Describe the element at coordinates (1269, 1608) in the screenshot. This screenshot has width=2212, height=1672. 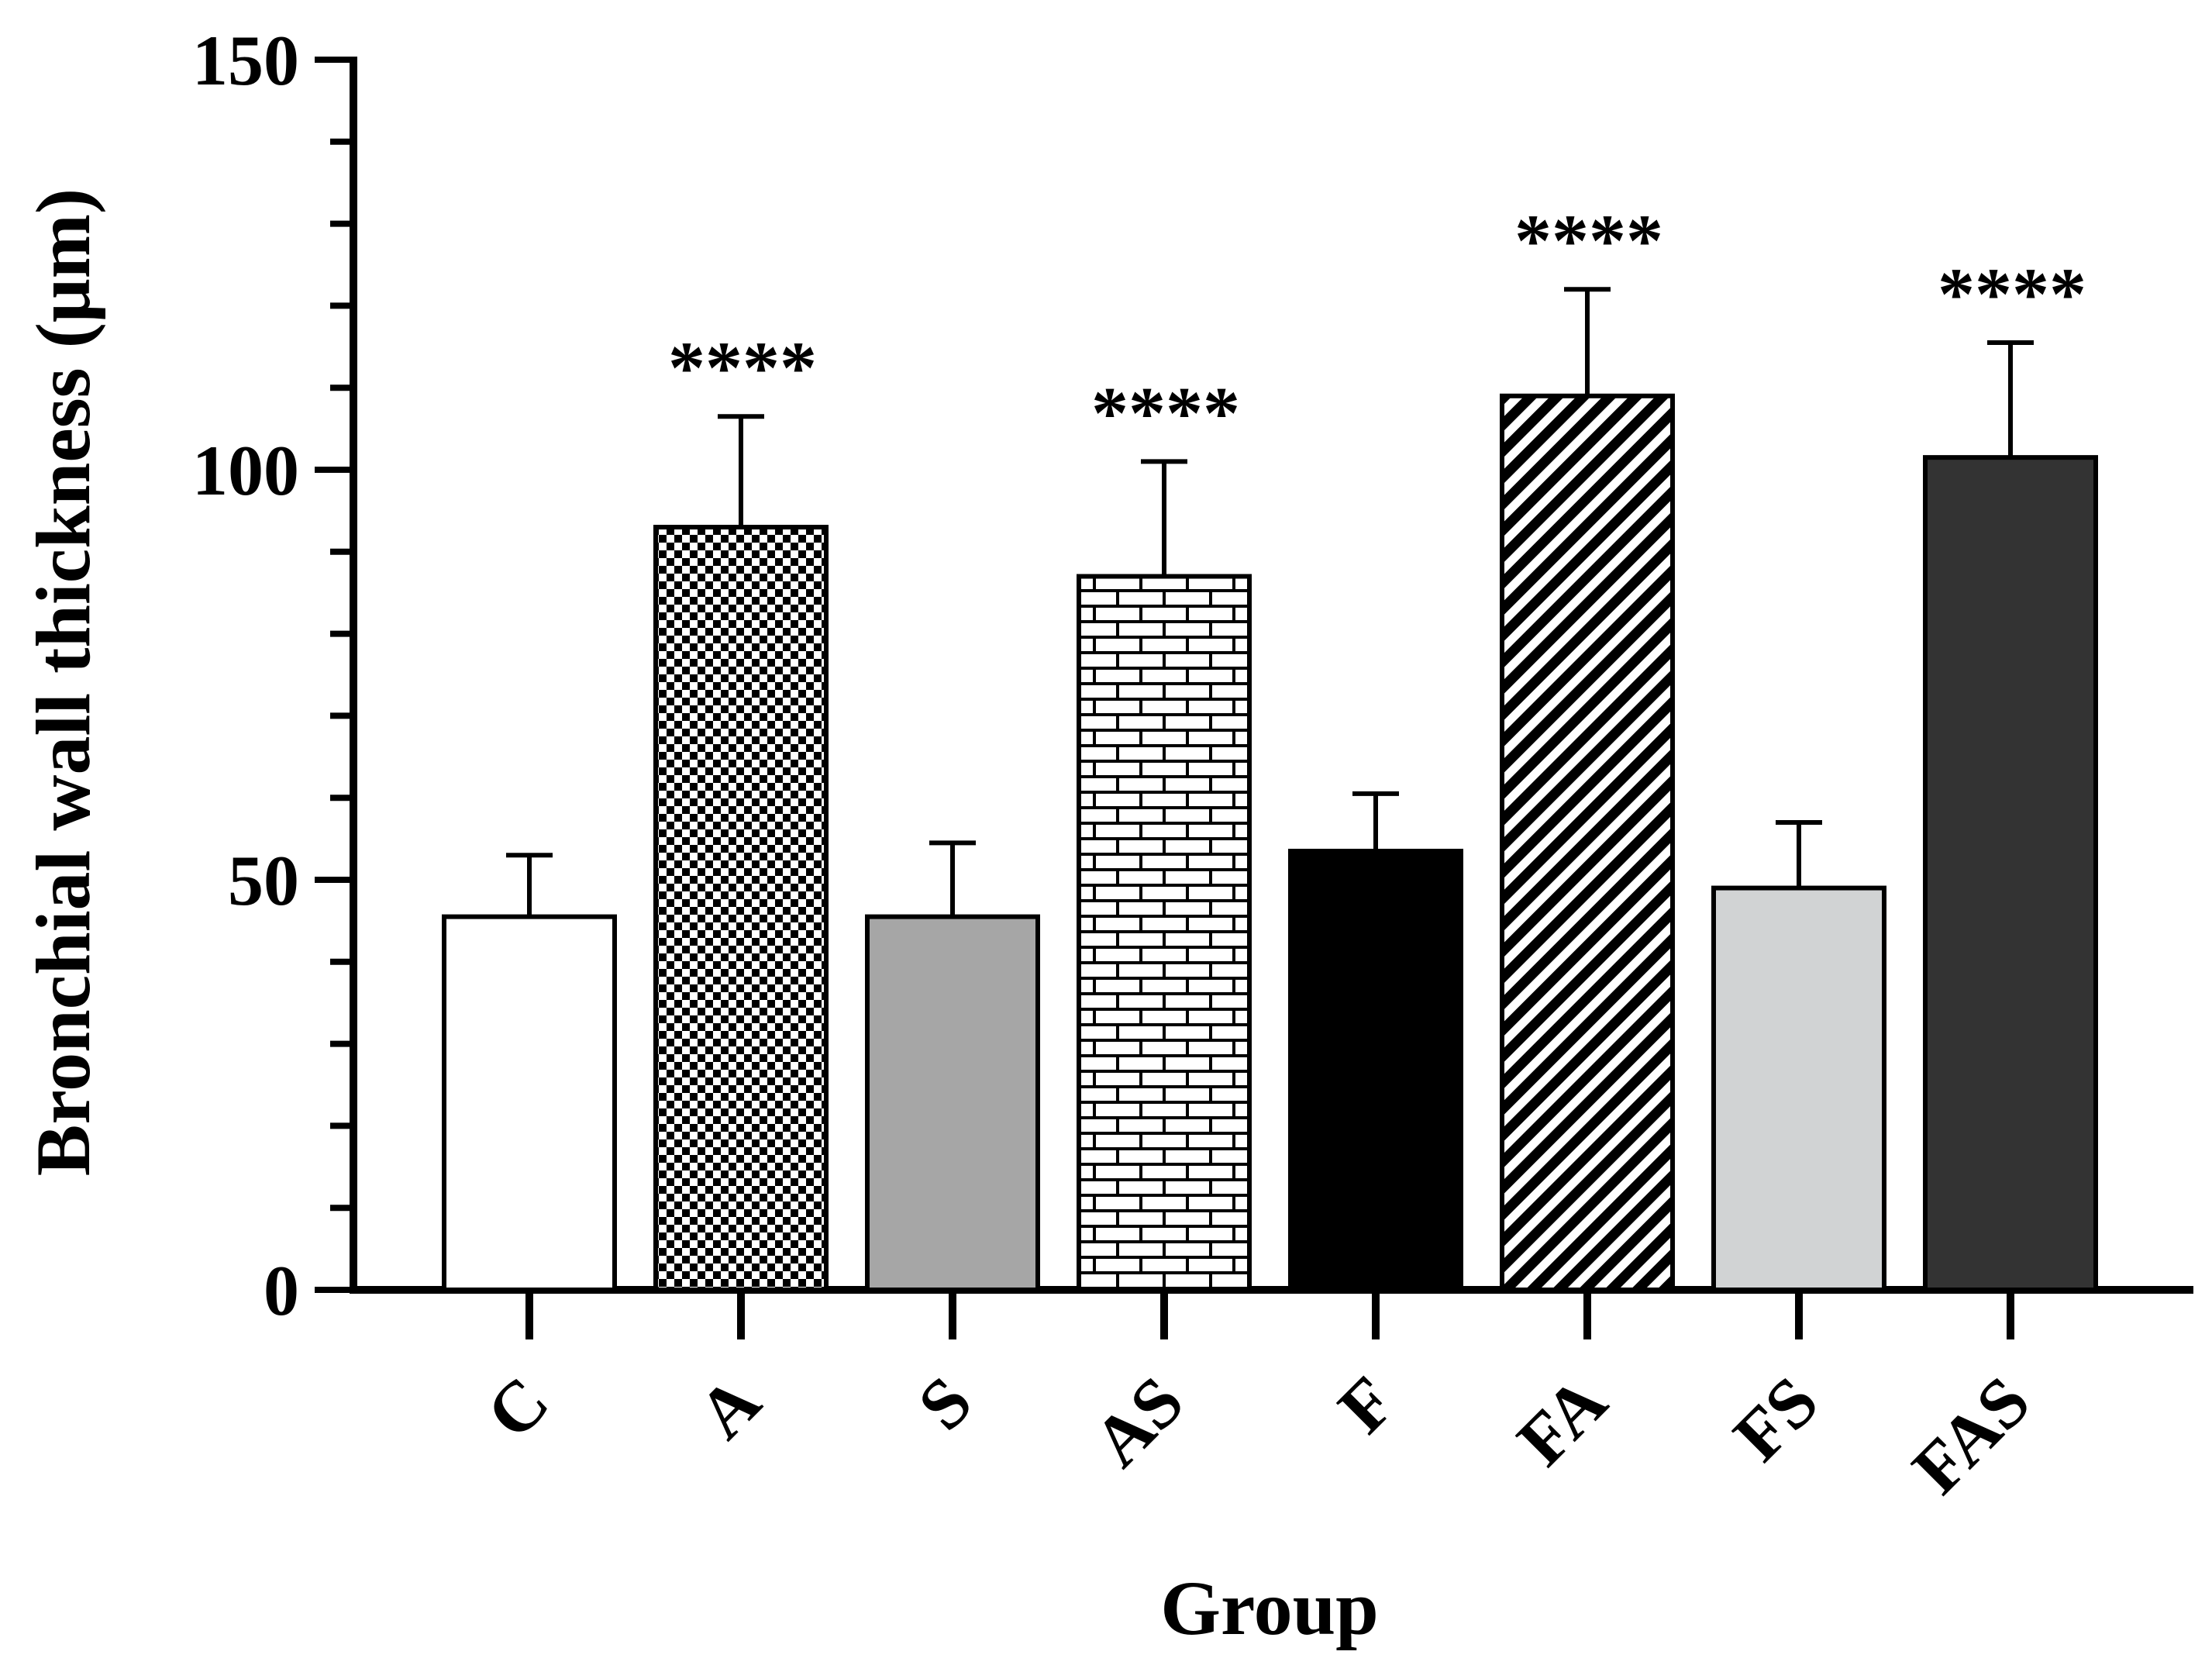
I see `x-axis-title: Group` at that location.